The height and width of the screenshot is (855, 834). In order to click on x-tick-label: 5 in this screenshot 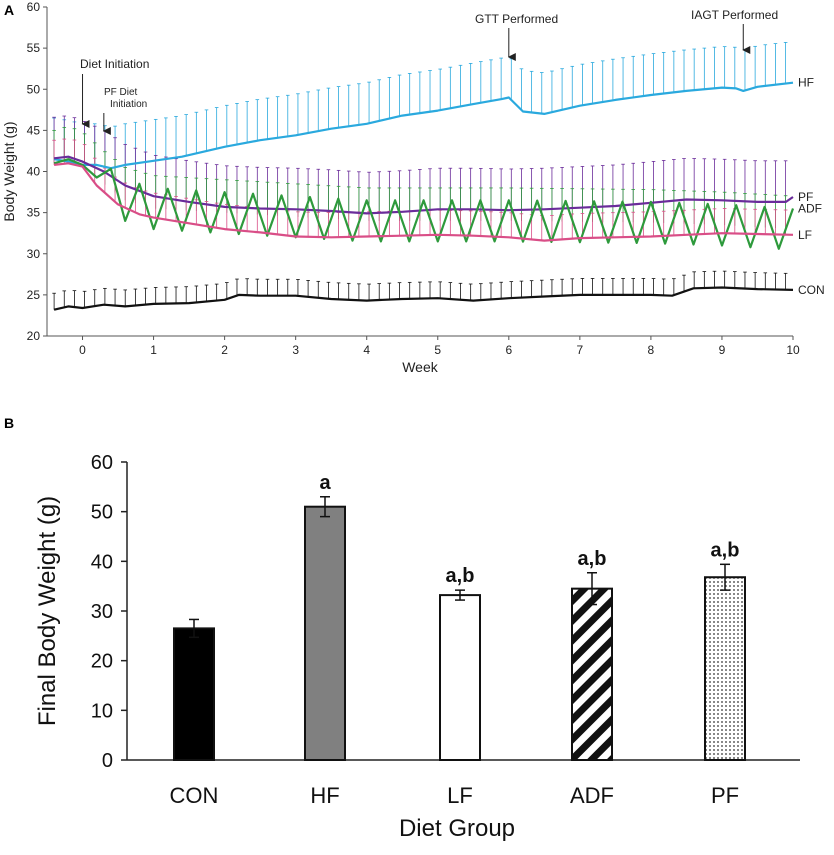, I will do `click(437, 350)`.